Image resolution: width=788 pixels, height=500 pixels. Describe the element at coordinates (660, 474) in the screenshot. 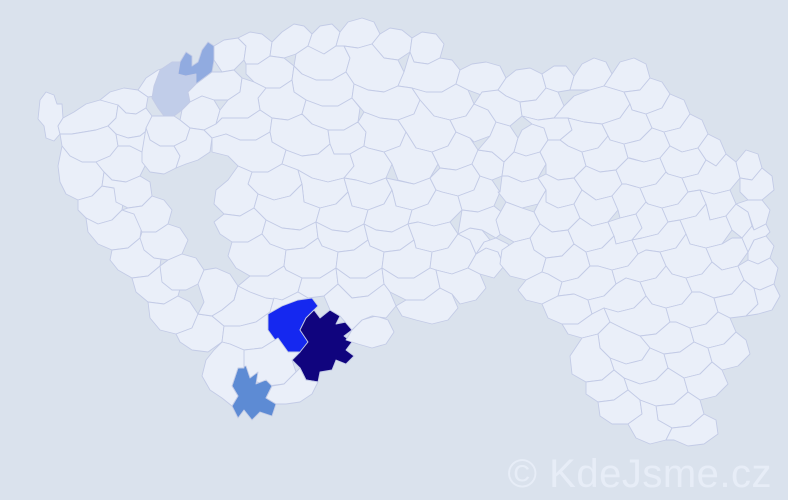

I see `watermark-text: KdeJsme.cz` at that location.